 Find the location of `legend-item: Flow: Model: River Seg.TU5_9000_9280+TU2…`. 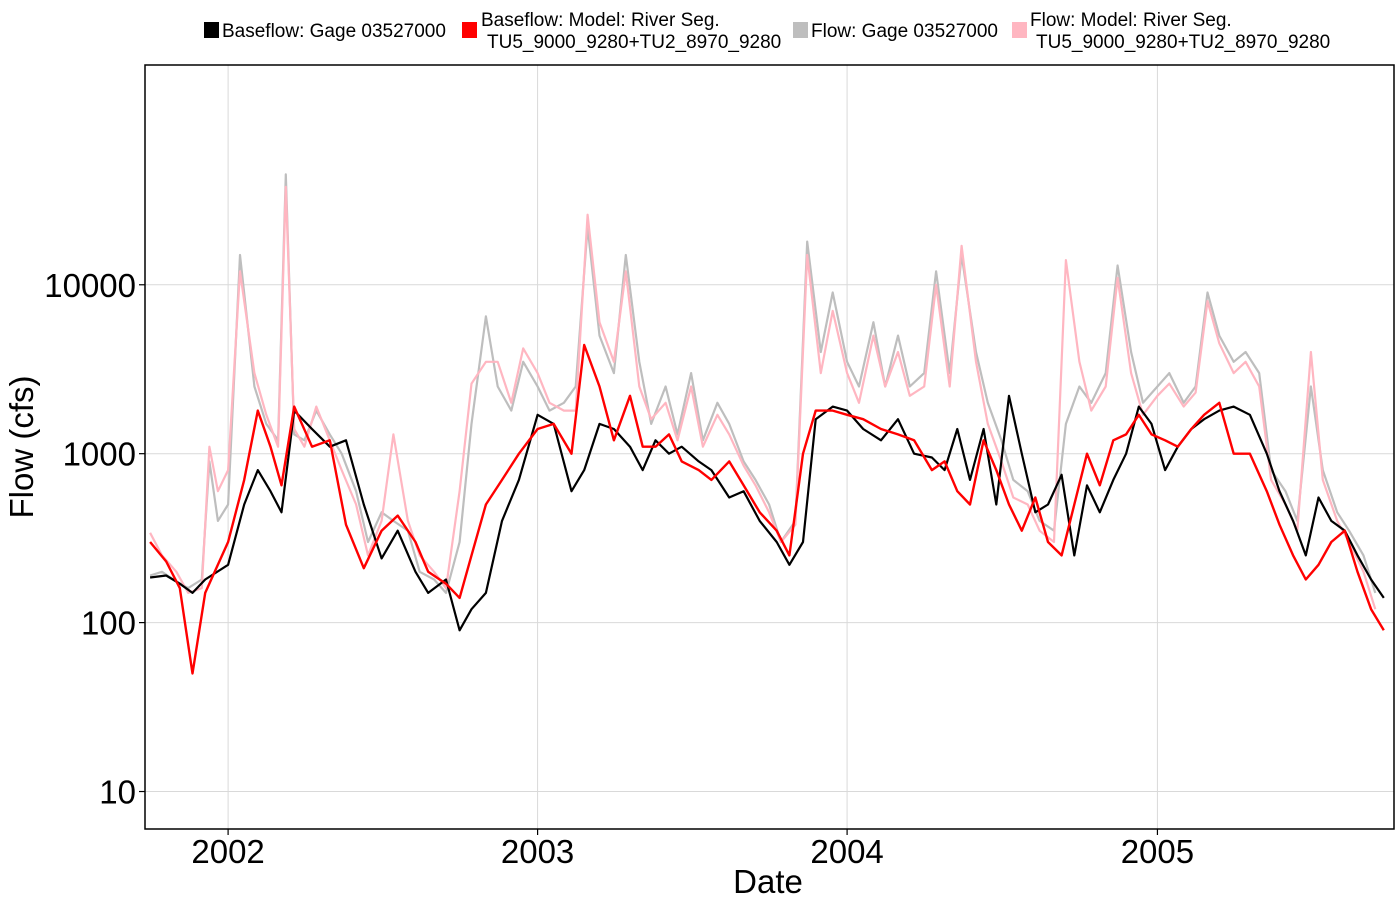

legend-item: Flow: Model: River Seg.TU5_9000_9280+TU2… is located at coordinates (1171, 31).